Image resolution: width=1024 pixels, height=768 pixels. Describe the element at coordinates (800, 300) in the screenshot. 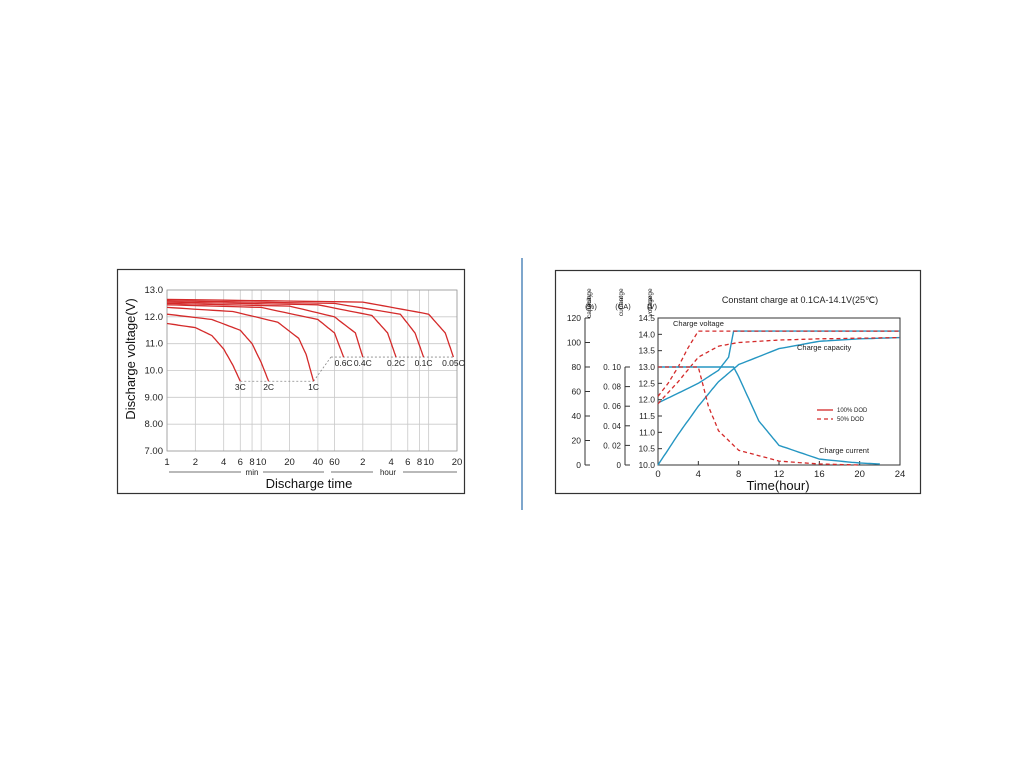

I see `chart-title: Constant charge at 0.1CA-14.1V(25℃)` at that location.